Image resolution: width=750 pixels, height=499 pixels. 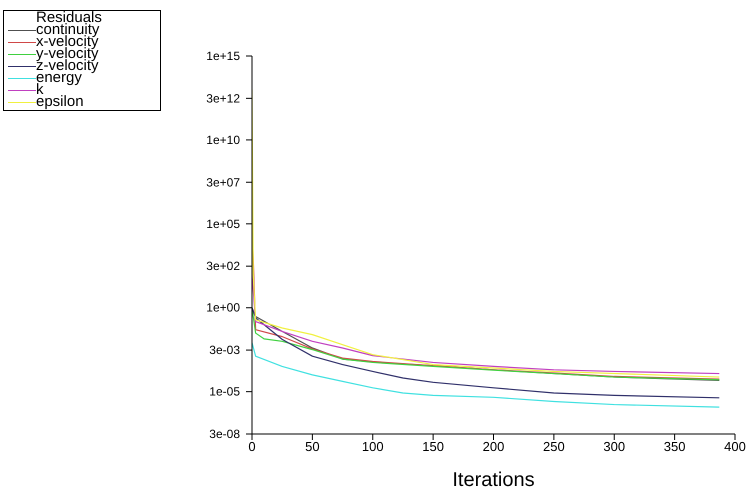 I want to click on x-tick-label: 250, so click(x=554, y=446).